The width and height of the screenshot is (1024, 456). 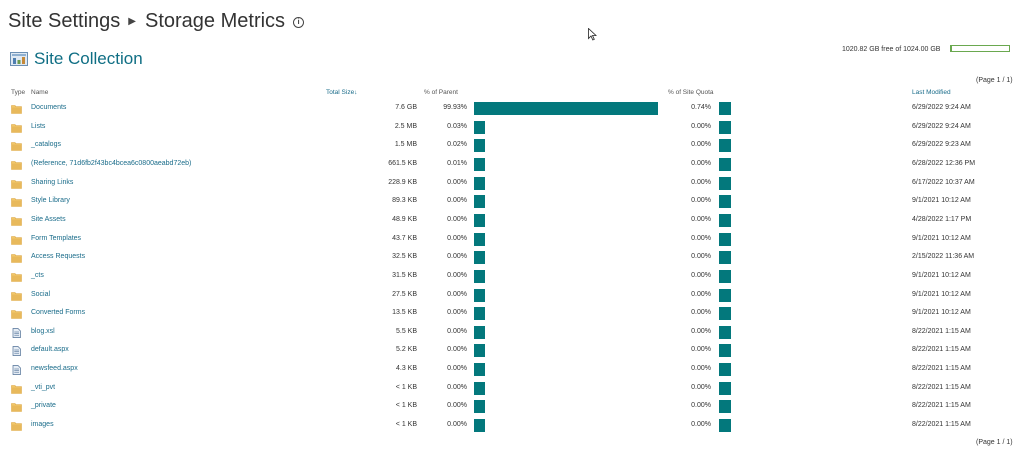 What do you see at coordinates (941, 238) in the screenshot?
I see `row-last-modified: 9/1/2021 10:12 AM` at bounding box center [941, 238].